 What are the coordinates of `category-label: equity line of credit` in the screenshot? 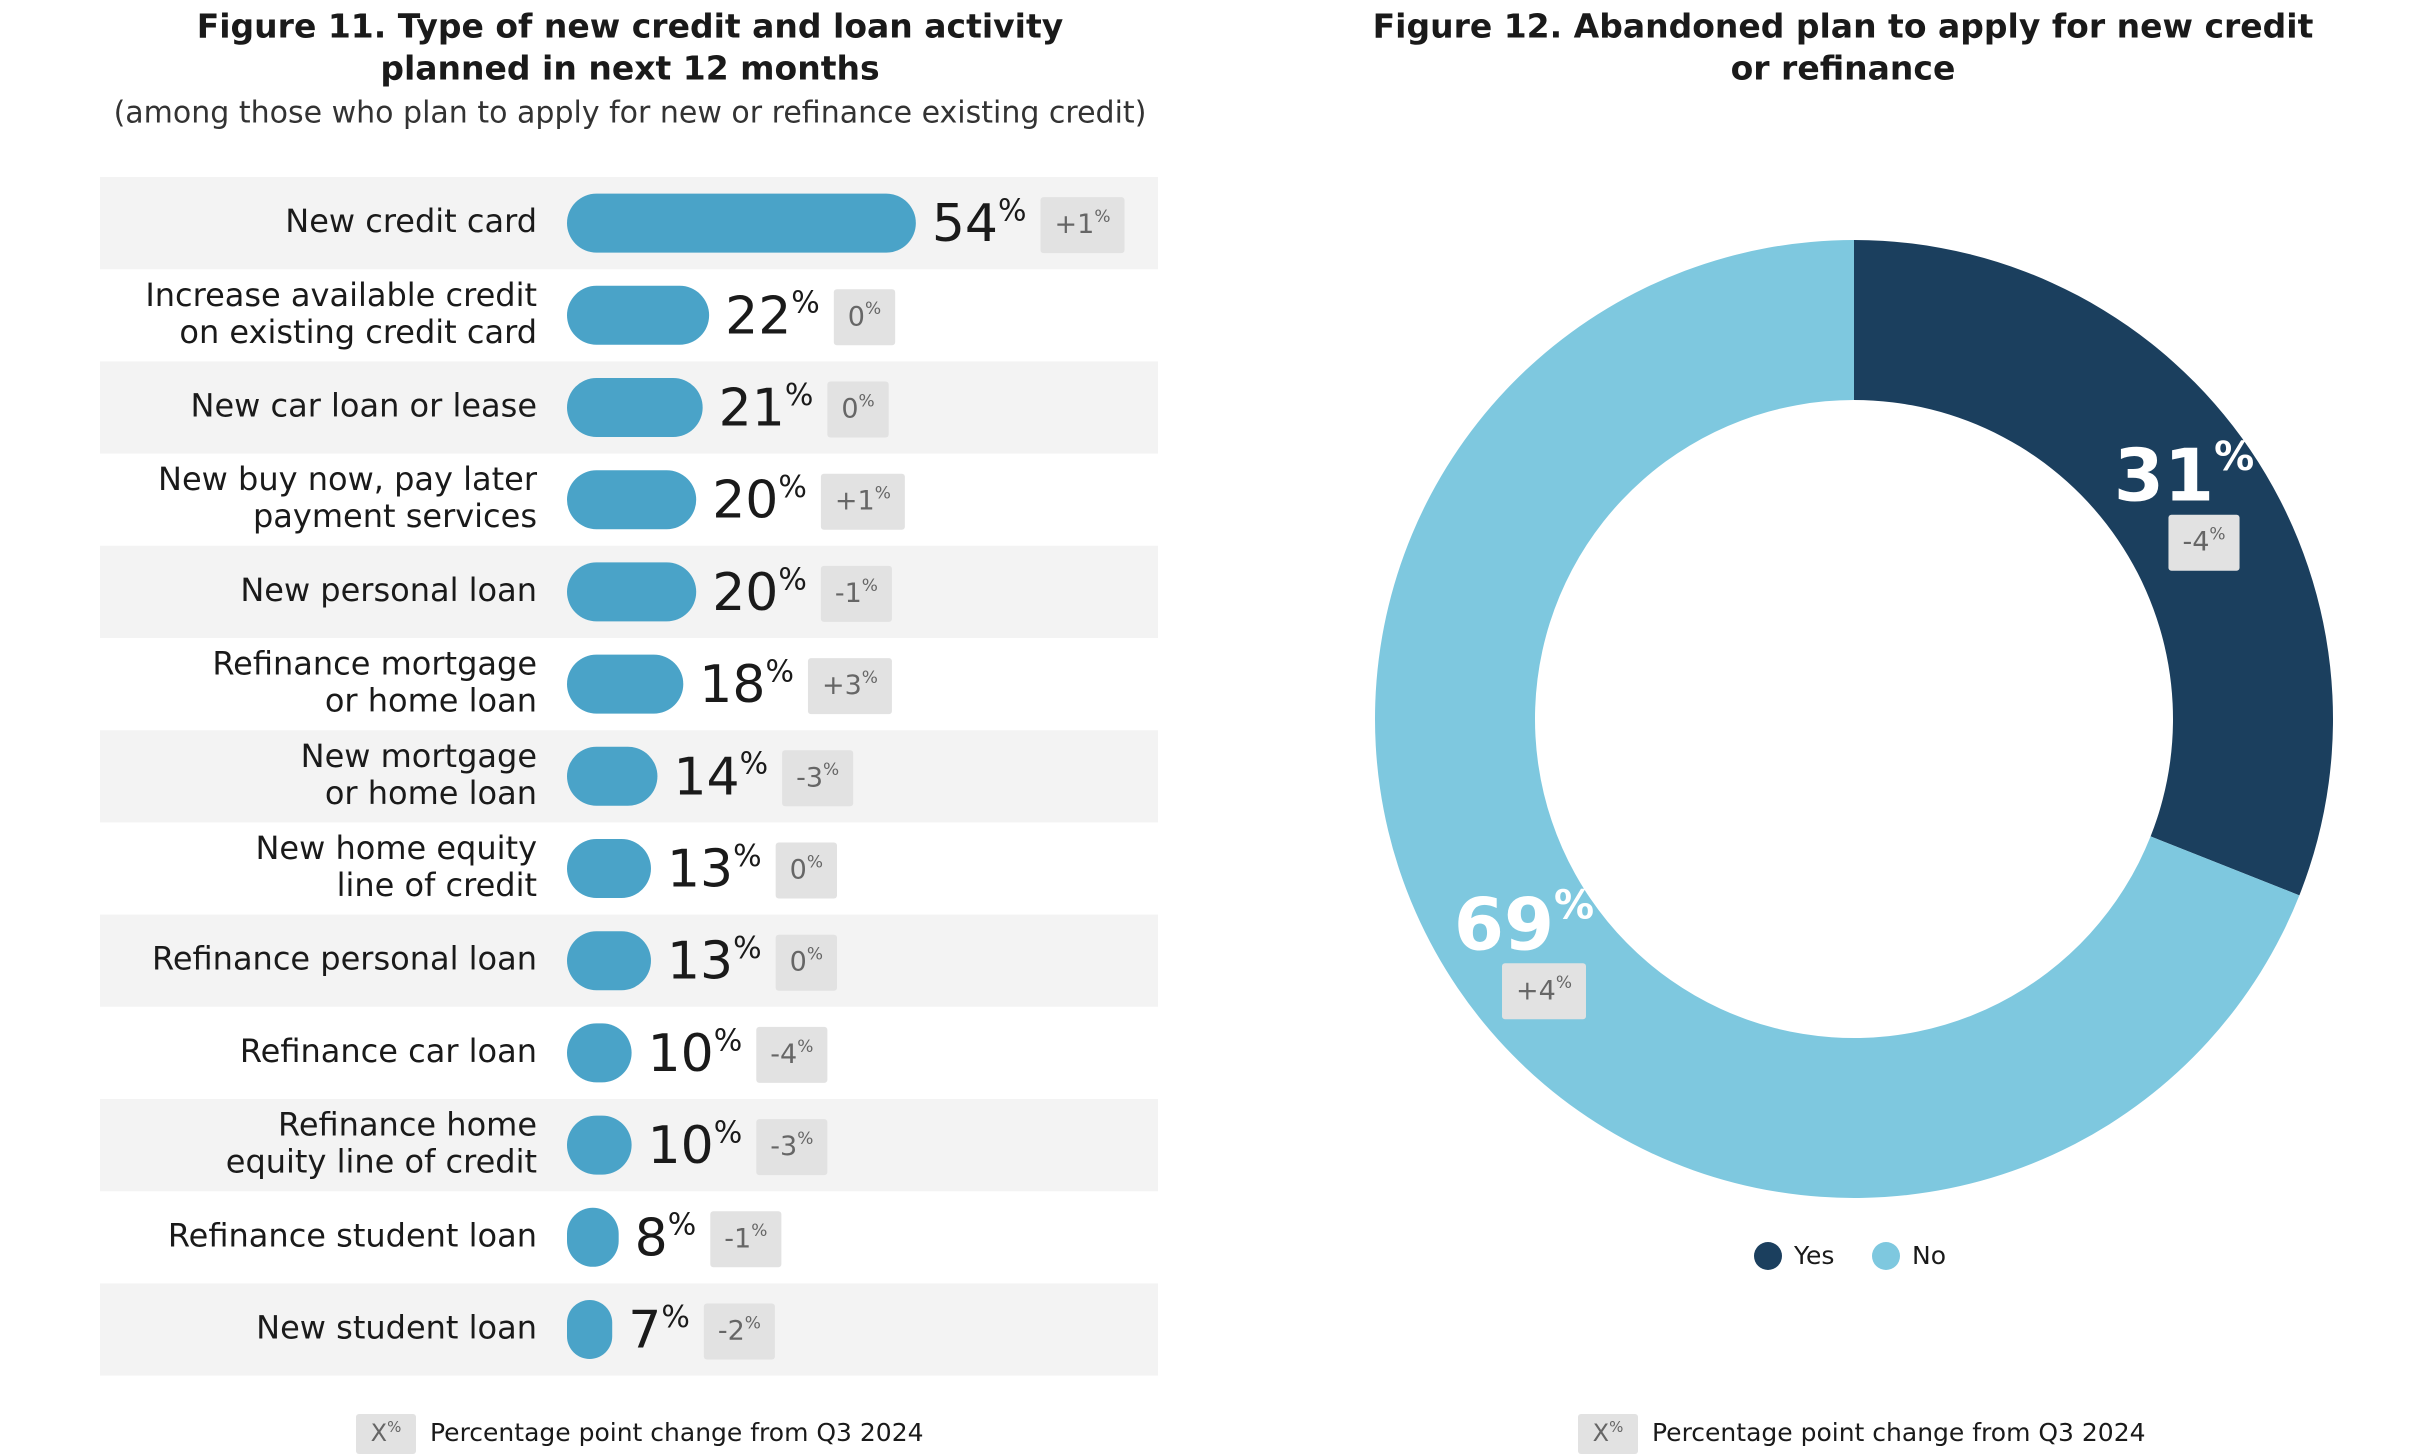 It's located at (381, 1162).